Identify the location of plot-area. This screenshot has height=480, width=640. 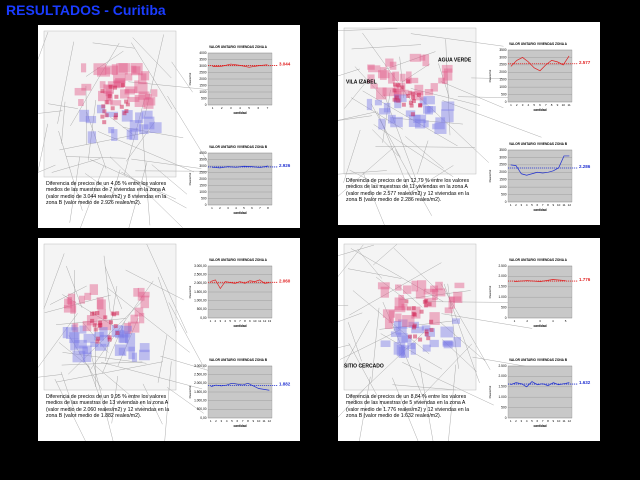
(540, 292).